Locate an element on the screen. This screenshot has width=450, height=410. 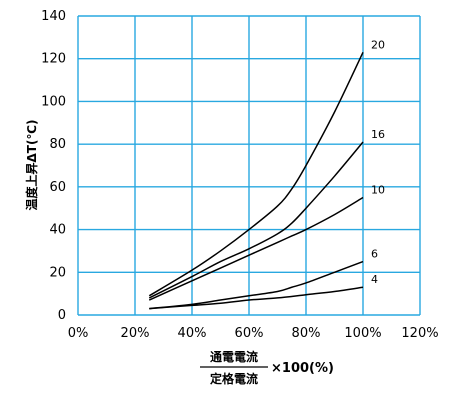
y-tick-label-2: 40 is located at coordinates (57, 230).